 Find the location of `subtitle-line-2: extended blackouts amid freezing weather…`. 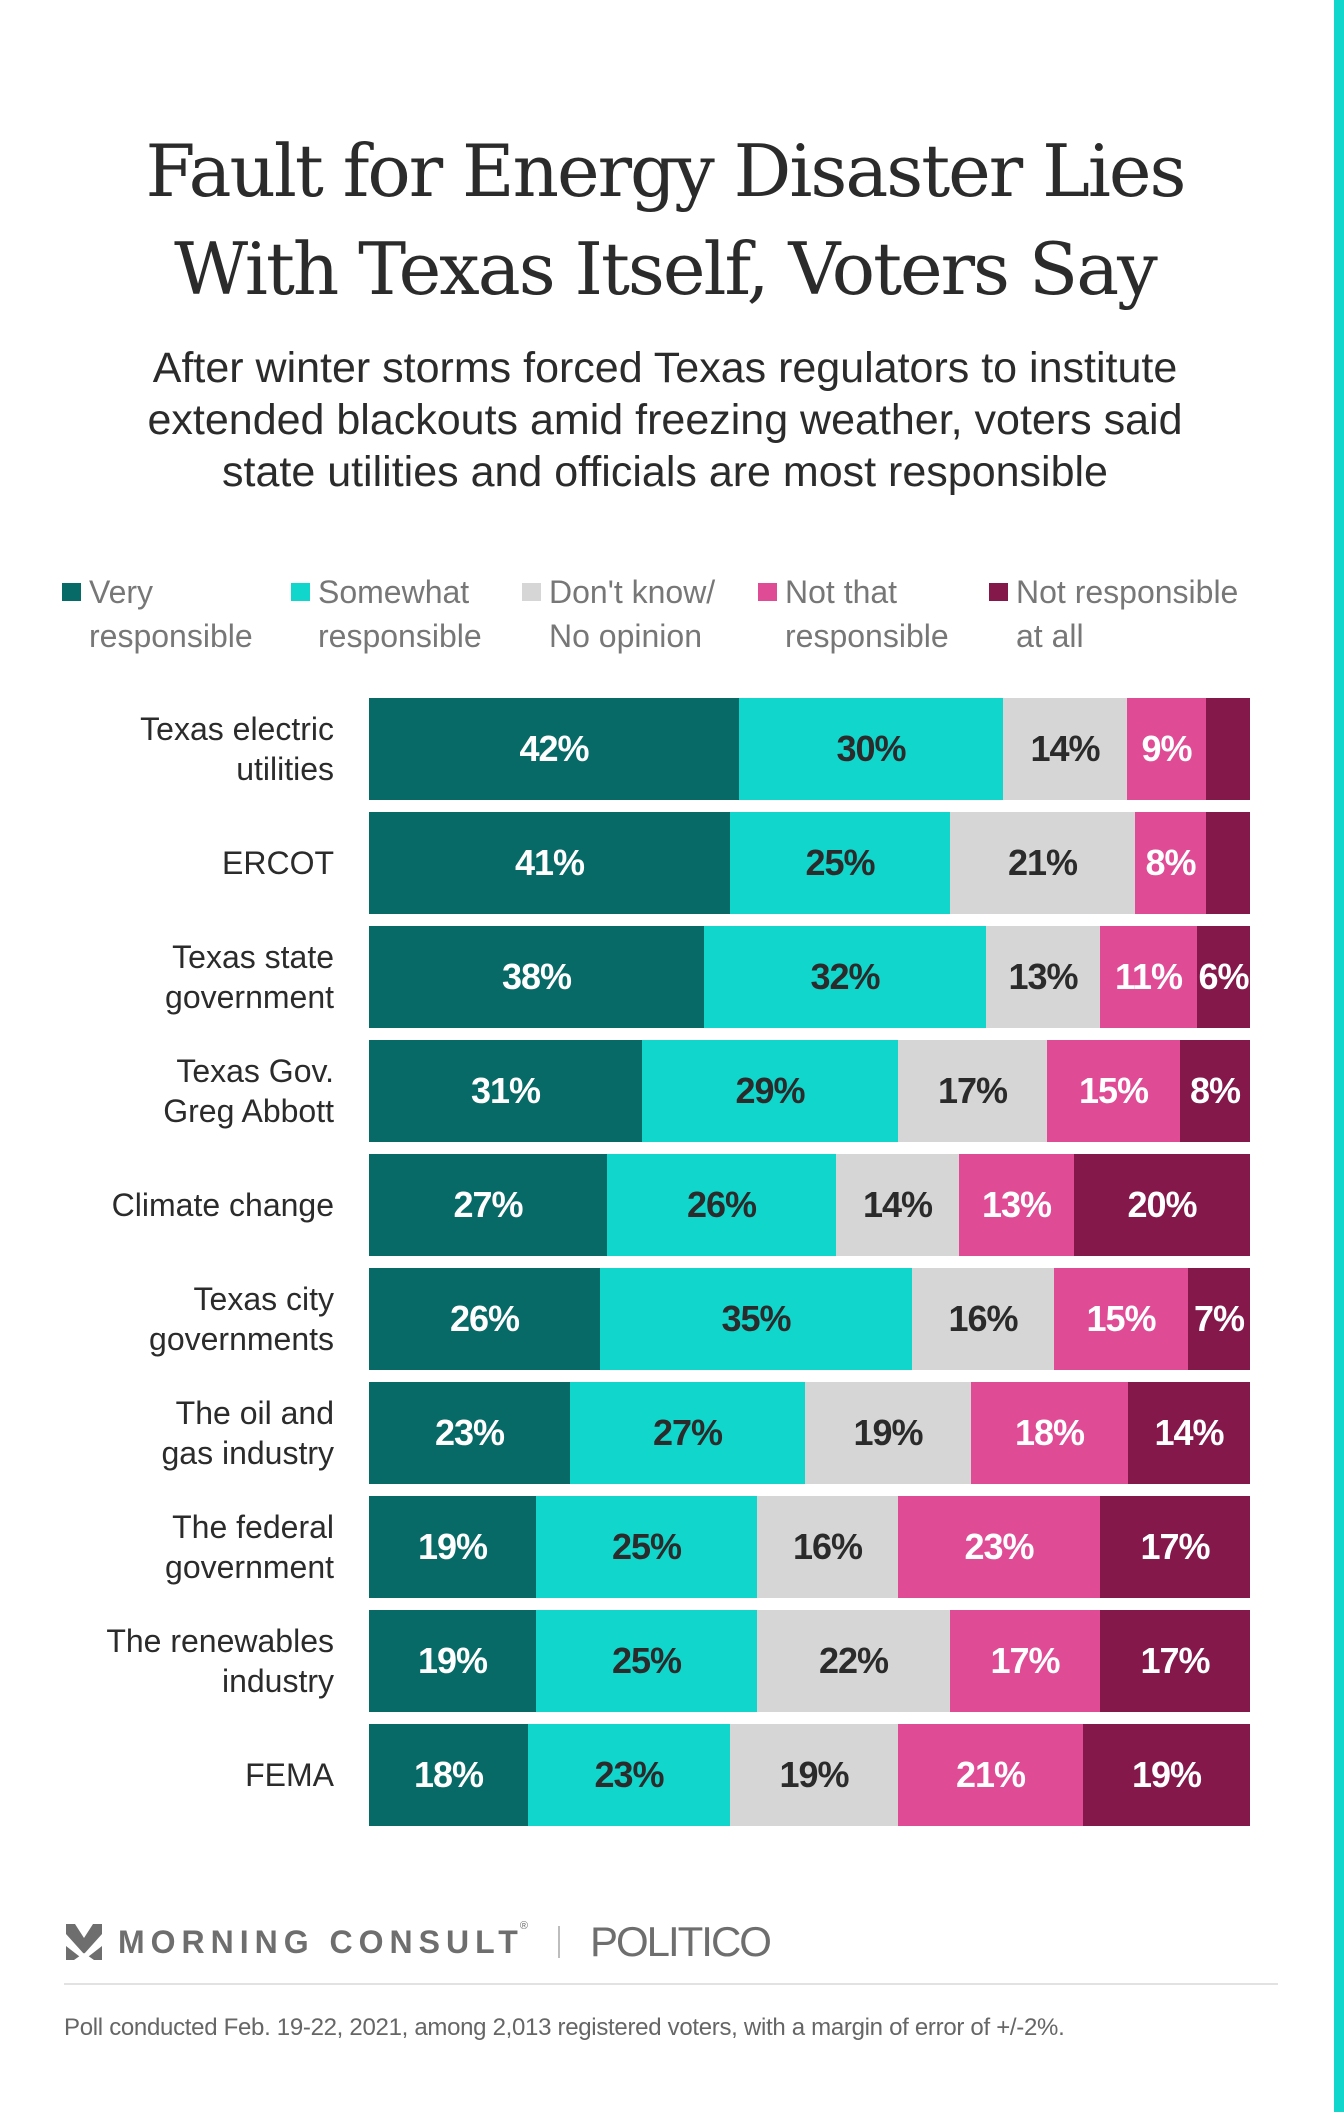

subtitle-line-2: extended blackouts amid freezing weather… is located at coordinates (665, 420).